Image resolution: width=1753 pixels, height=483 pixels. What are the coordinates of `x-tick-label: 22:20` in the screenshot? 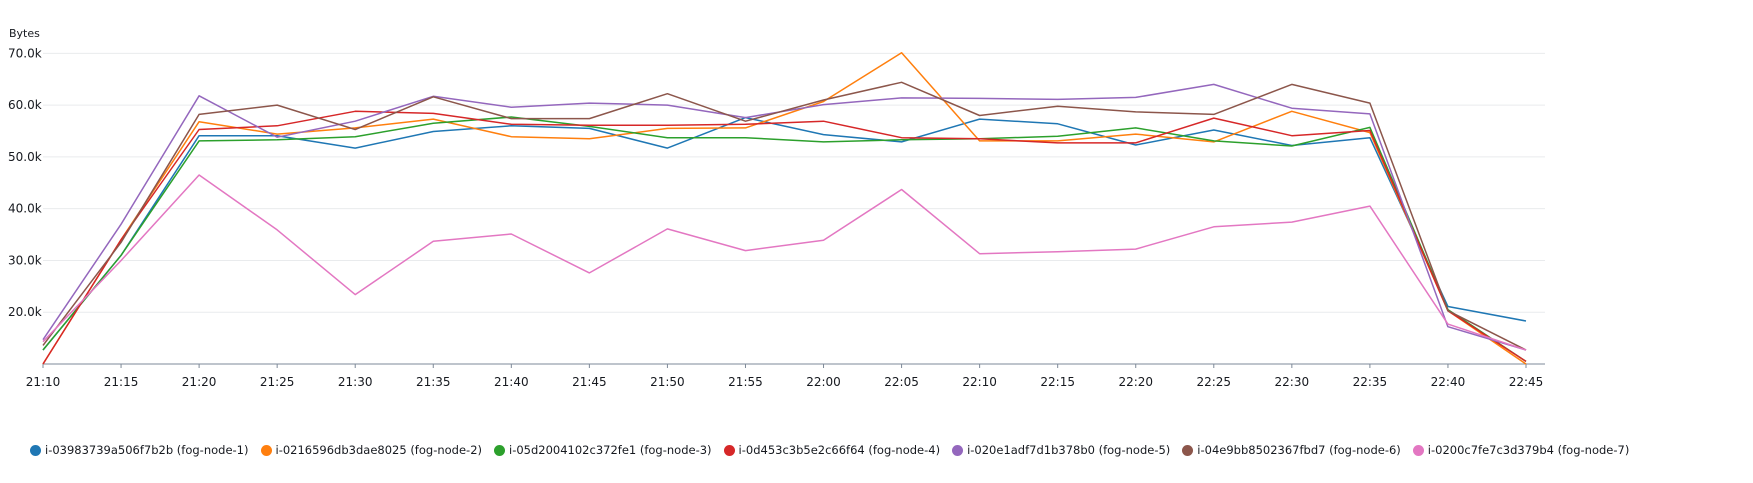 It's located at (1135, 382).